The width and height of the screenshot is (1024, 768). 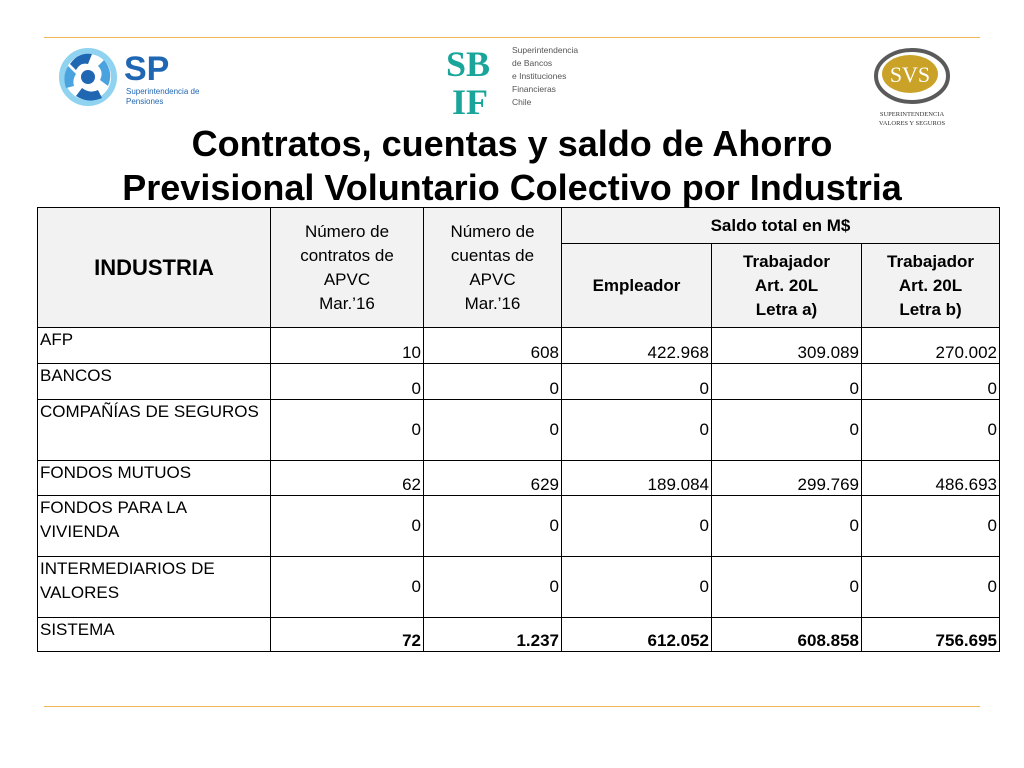 What do you see at coordinates (930, 634) in the screenshot?
I see `row-trabajador-b: 756.695` at bounding box center [930, 634].